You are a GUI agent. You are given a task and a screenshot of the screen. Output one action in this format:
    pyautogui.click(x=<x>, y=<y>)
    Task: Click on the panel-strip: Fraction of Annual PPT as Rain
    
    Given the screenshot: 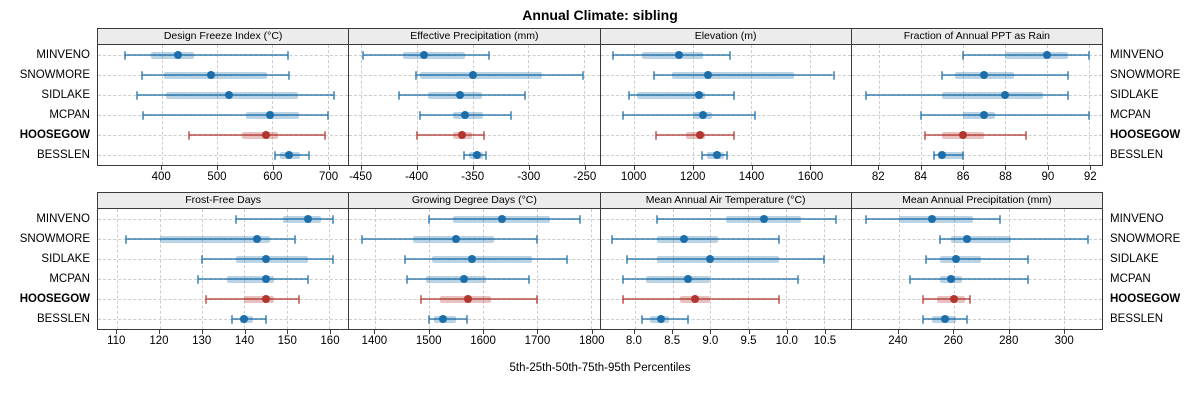 What is the action you would take?
    pyautogui.click(x=976, y=36)
    